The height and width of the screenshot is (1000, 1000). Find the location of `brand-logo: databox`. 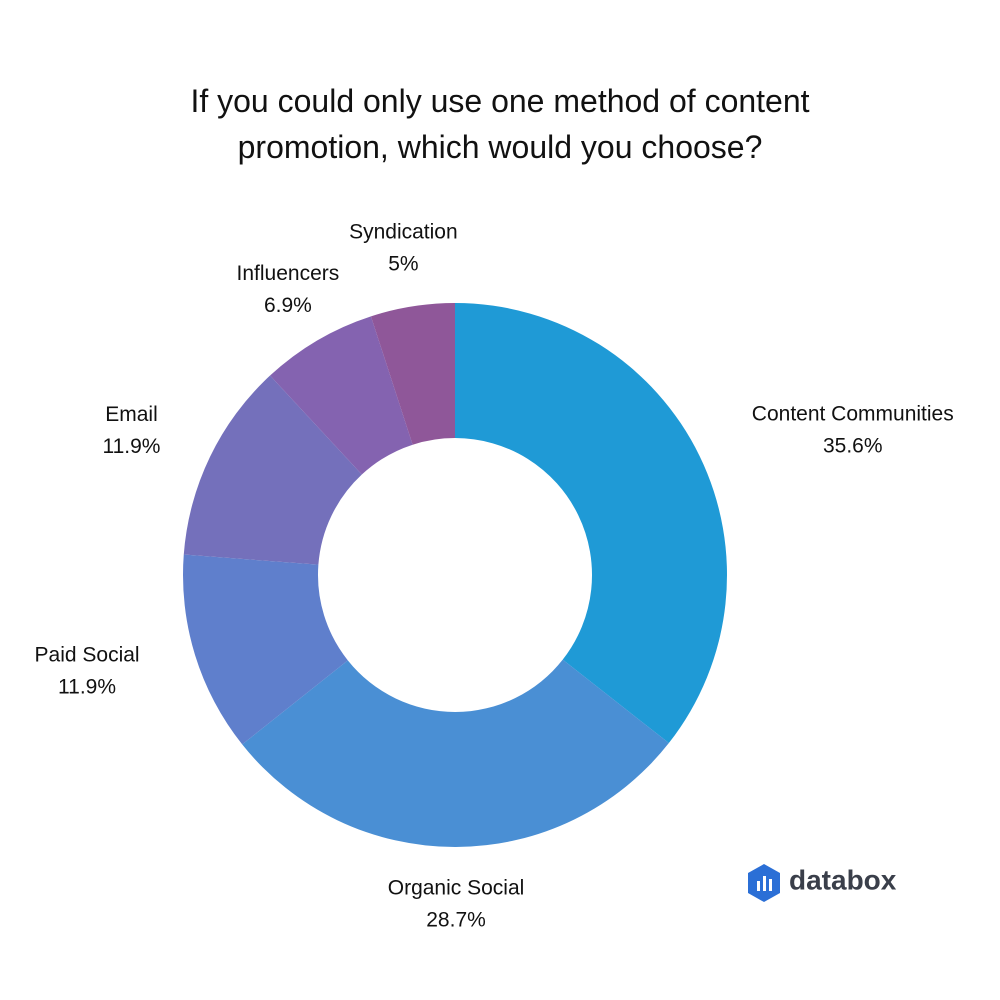

brand-logo: databox is located at coordinates (822, 883).